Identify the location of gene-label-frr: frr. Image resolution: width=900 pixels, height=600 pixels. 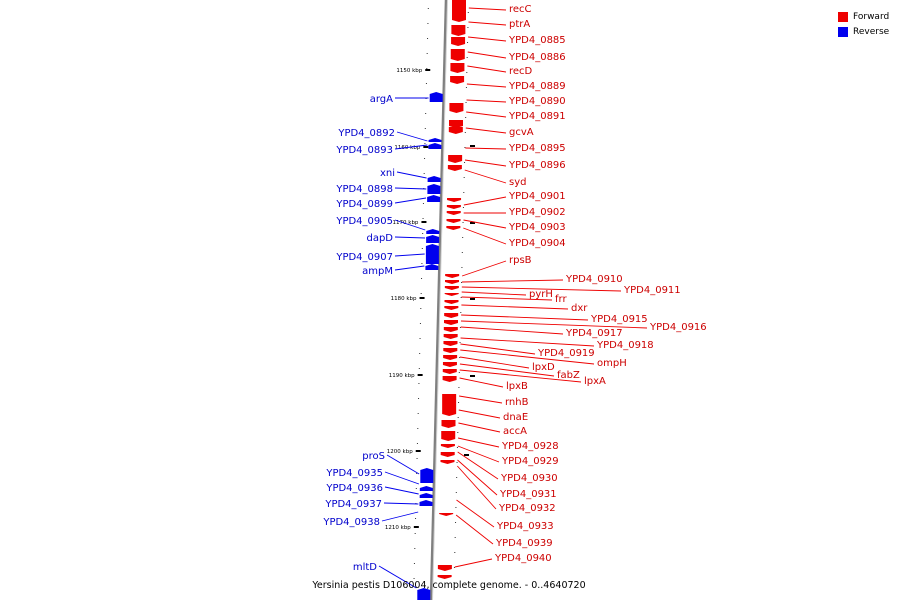
(561, 299).